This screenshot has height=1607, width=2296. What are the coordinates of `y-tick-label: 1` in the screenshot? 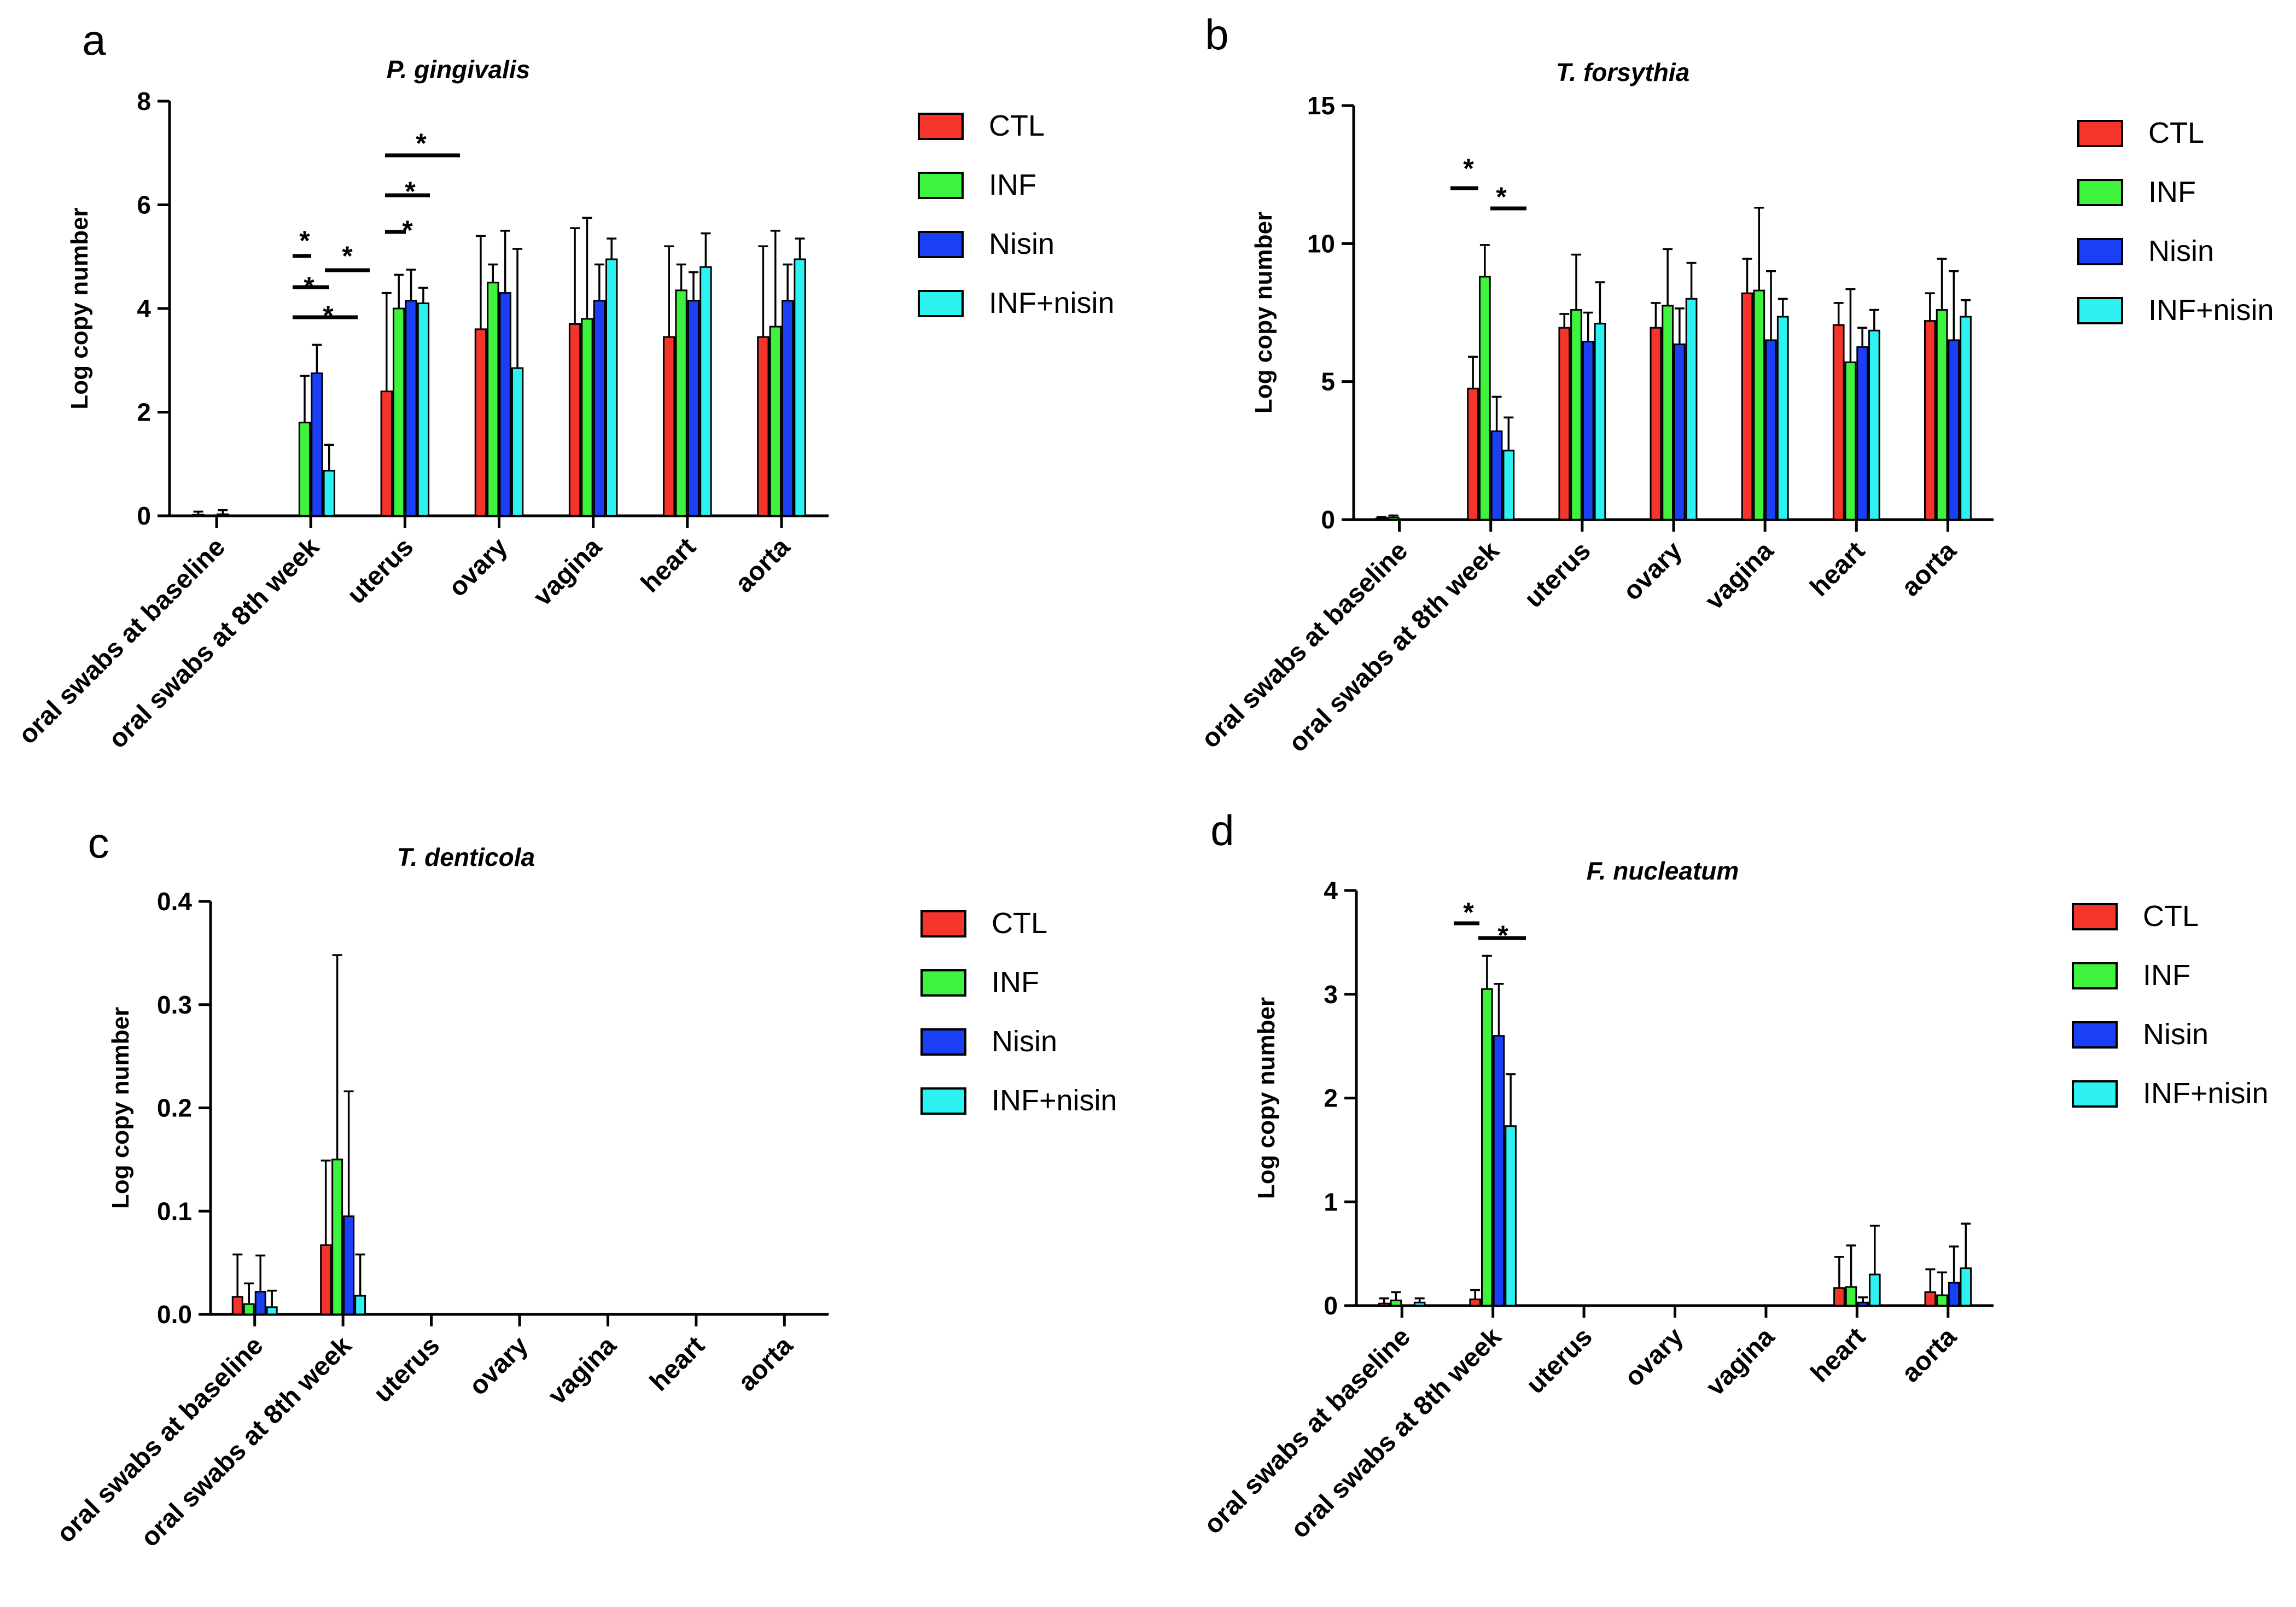 It's located at (1331, 1201).